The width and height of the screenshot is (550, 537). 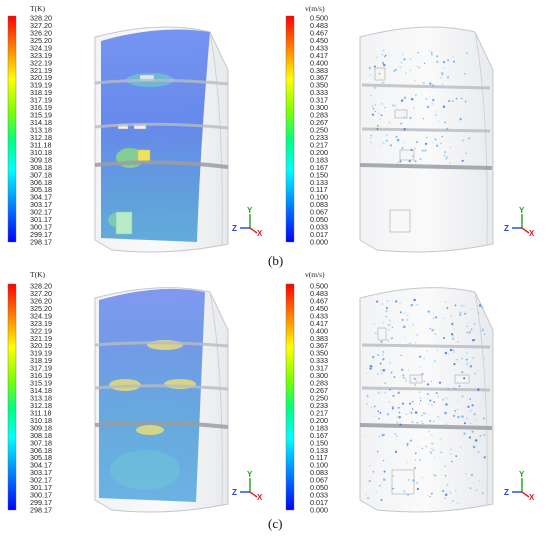 What do you see at coordinates (41, 495) in the screenshot?
I see `legend-tick-label: 300.17` at bounding box center [41, 495].